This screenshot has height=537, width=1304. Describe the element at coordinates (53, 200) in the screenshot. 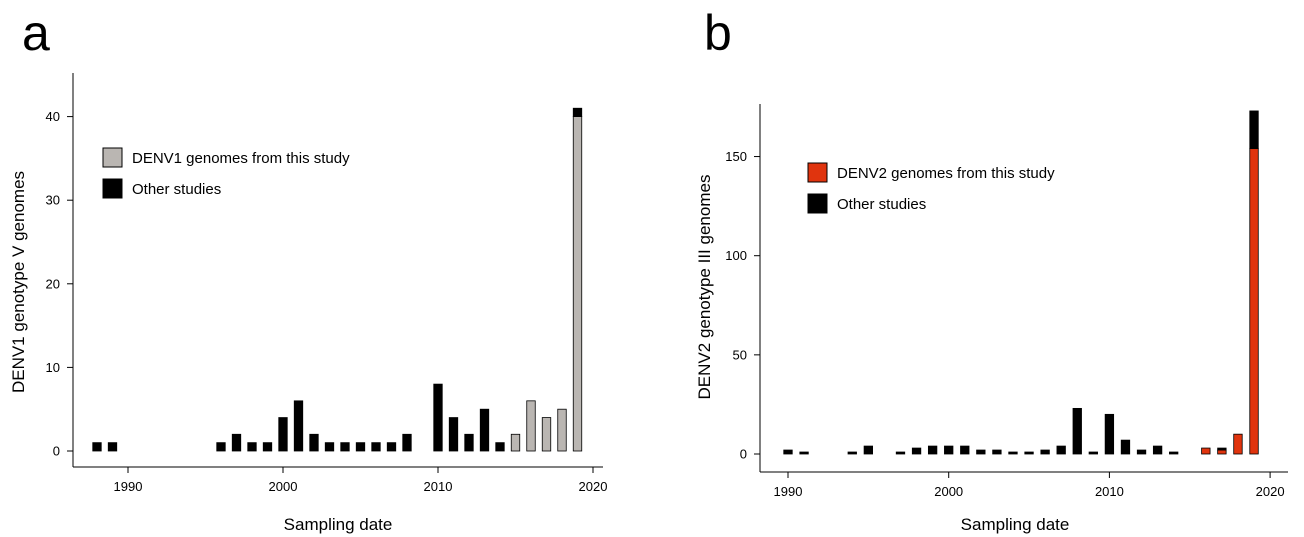

I see `y-tick-label: 30` at that location.